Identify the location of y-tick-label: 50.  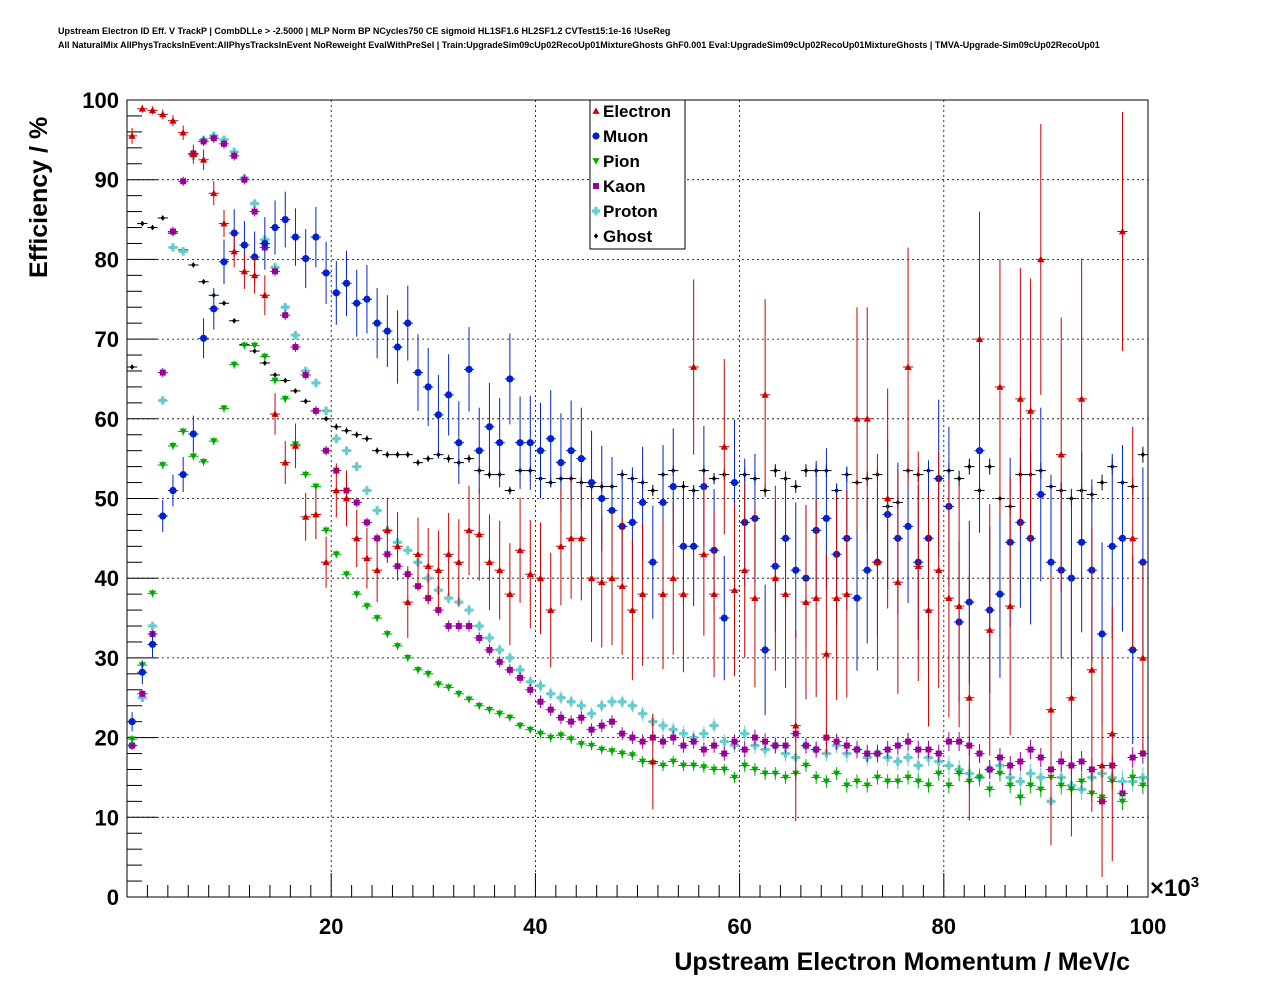
(107, 499).